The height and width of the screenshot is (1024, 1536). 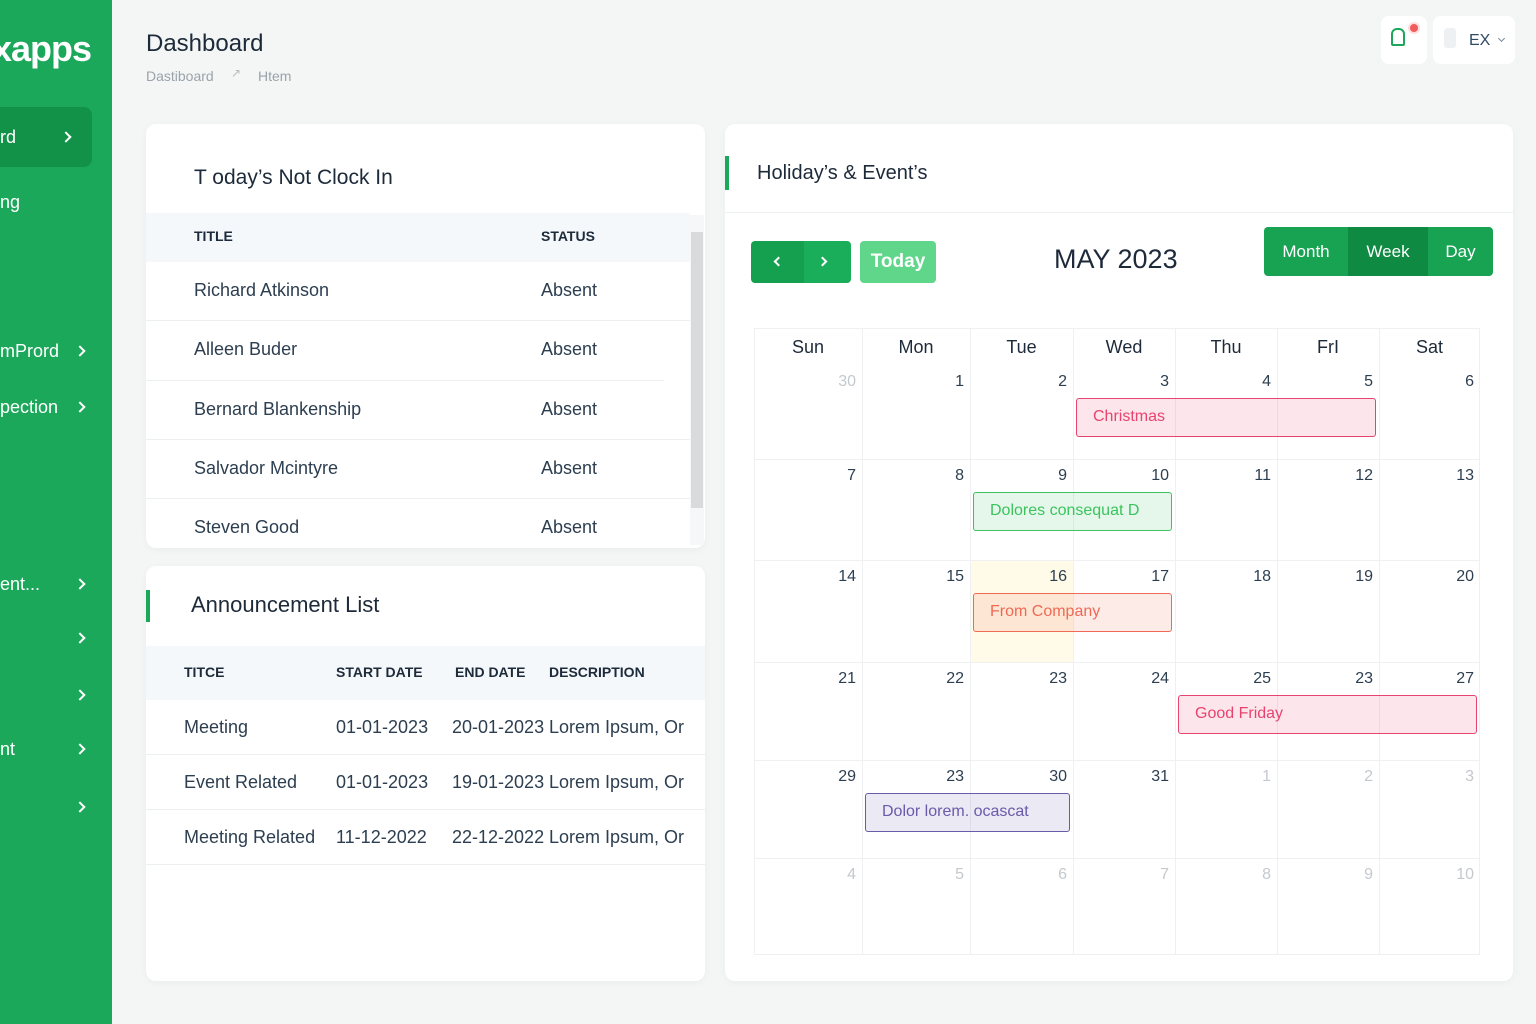 What do you see at coordinates (842, 173) in the screenshot?
I see `card-title: Holiday’s & Event’s` at bounding box center [842, 173].